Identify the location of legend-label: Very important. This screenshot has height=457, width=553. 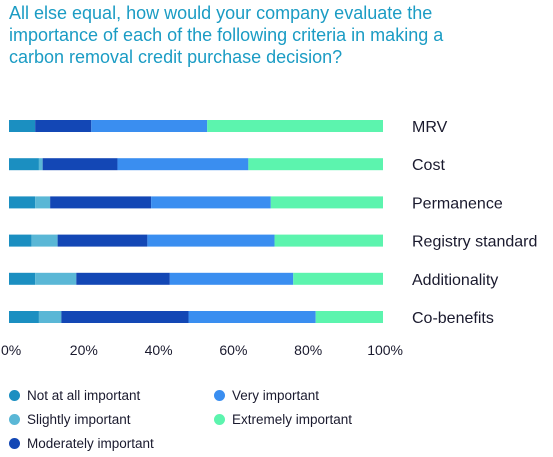
(276, 395).